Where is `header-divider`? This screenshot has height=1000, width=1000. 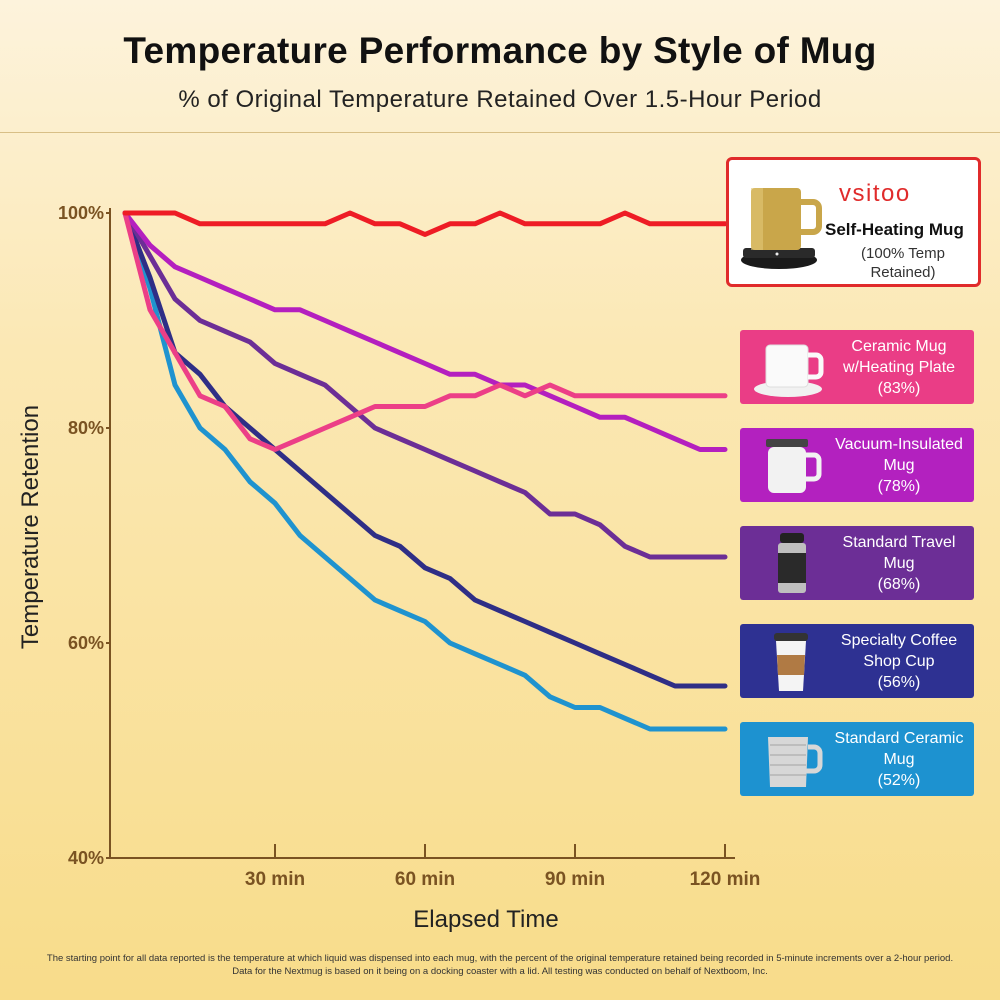
header-divider is located at coordinates (500, 132).